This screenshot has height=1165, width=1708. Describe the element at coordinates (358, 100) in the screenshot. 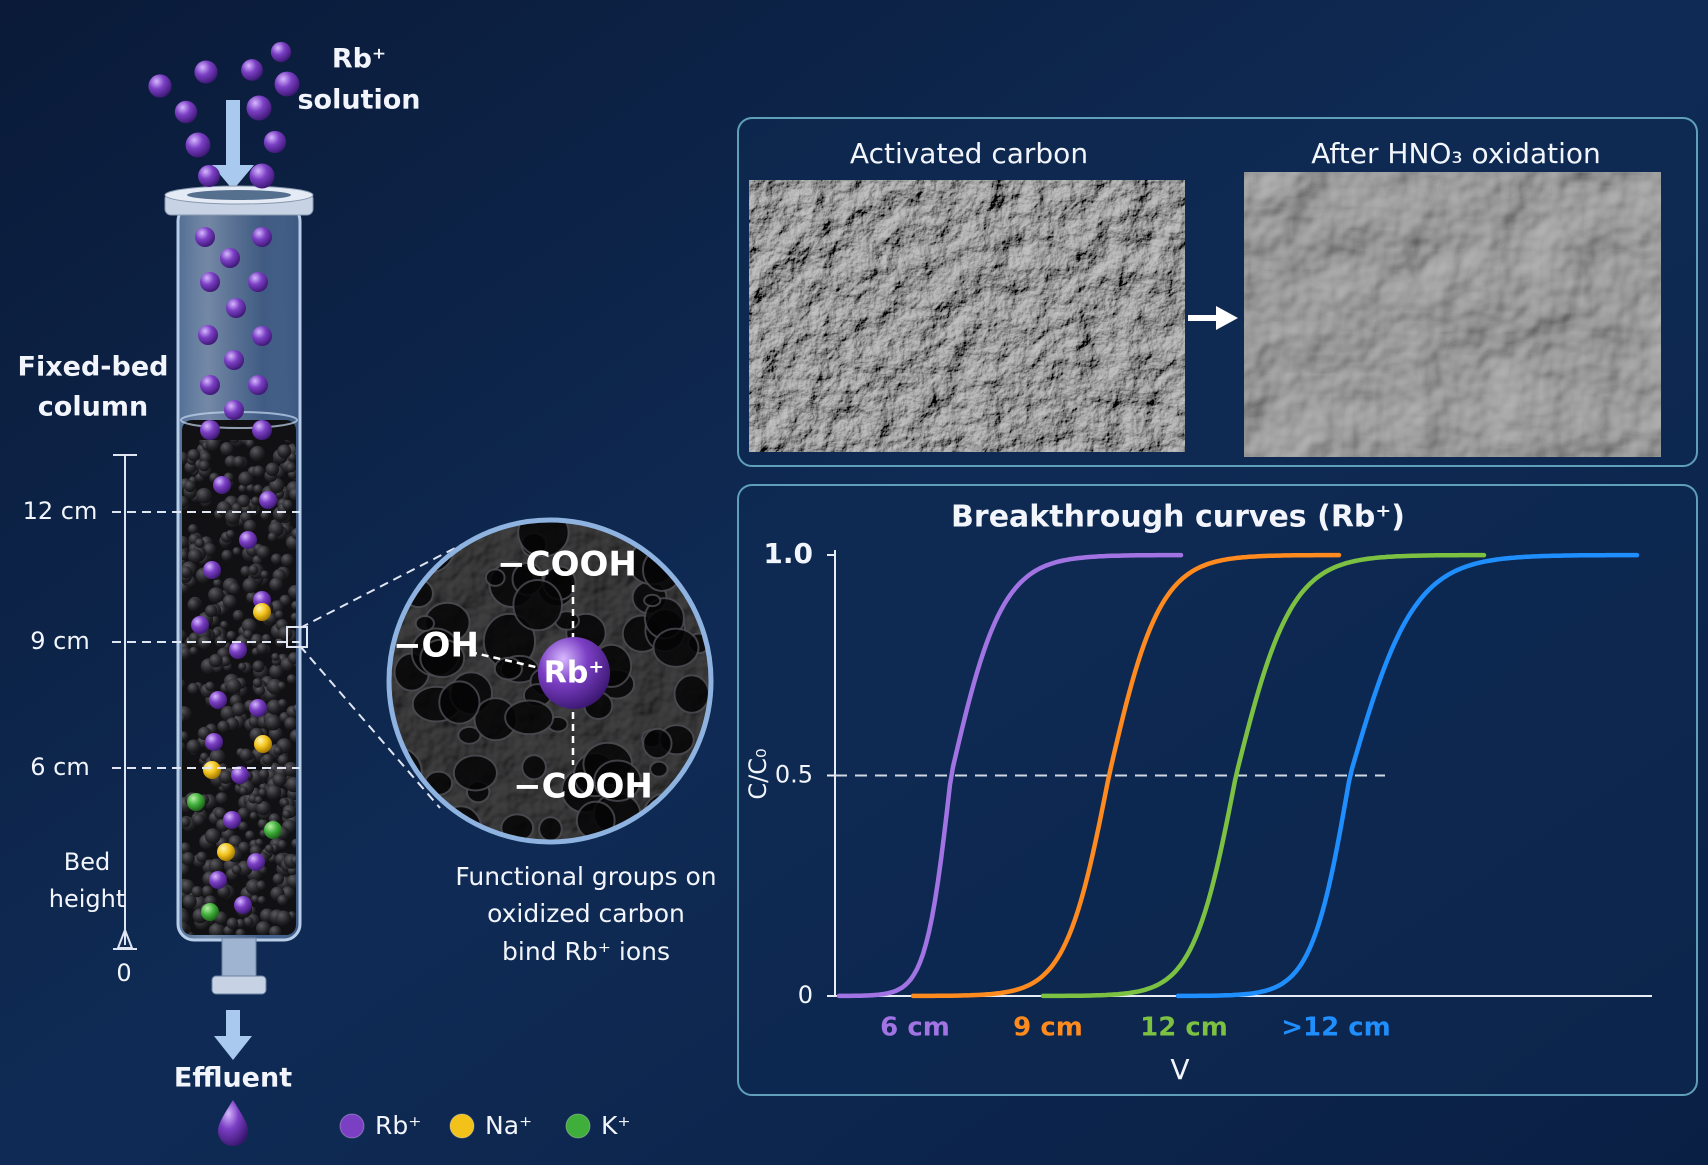

I see `inlet-label: solution` at that location.